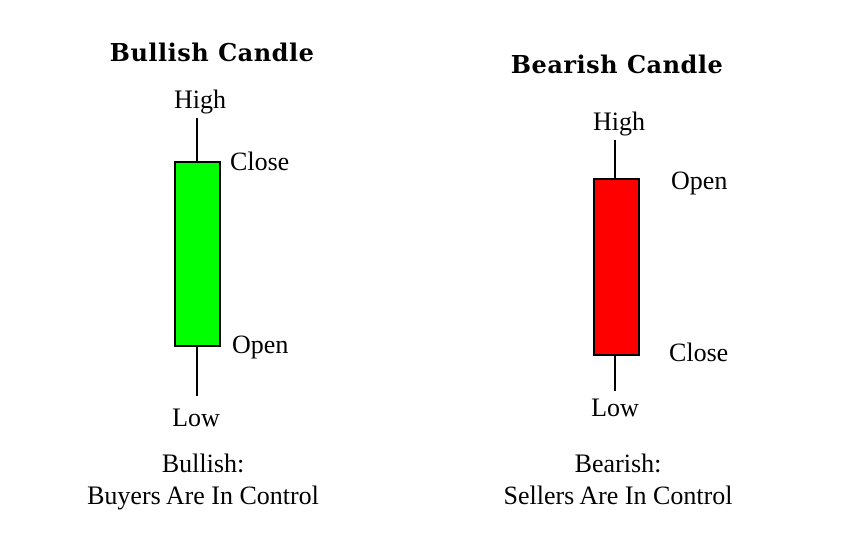  I want to click on bullish-lower-wick, so click(197, 371).